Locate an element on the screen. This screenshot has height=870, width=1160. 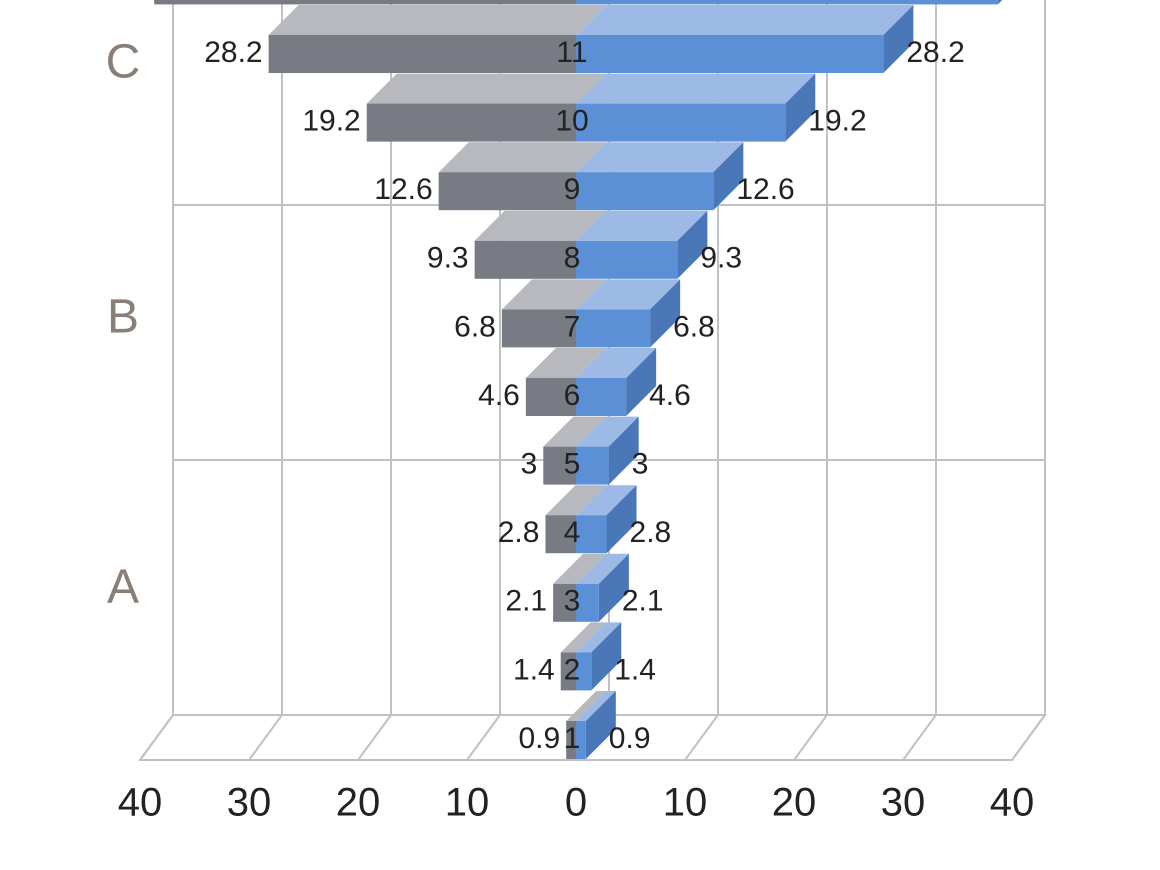
category-label: 1 is located at coordinates (572, 738).